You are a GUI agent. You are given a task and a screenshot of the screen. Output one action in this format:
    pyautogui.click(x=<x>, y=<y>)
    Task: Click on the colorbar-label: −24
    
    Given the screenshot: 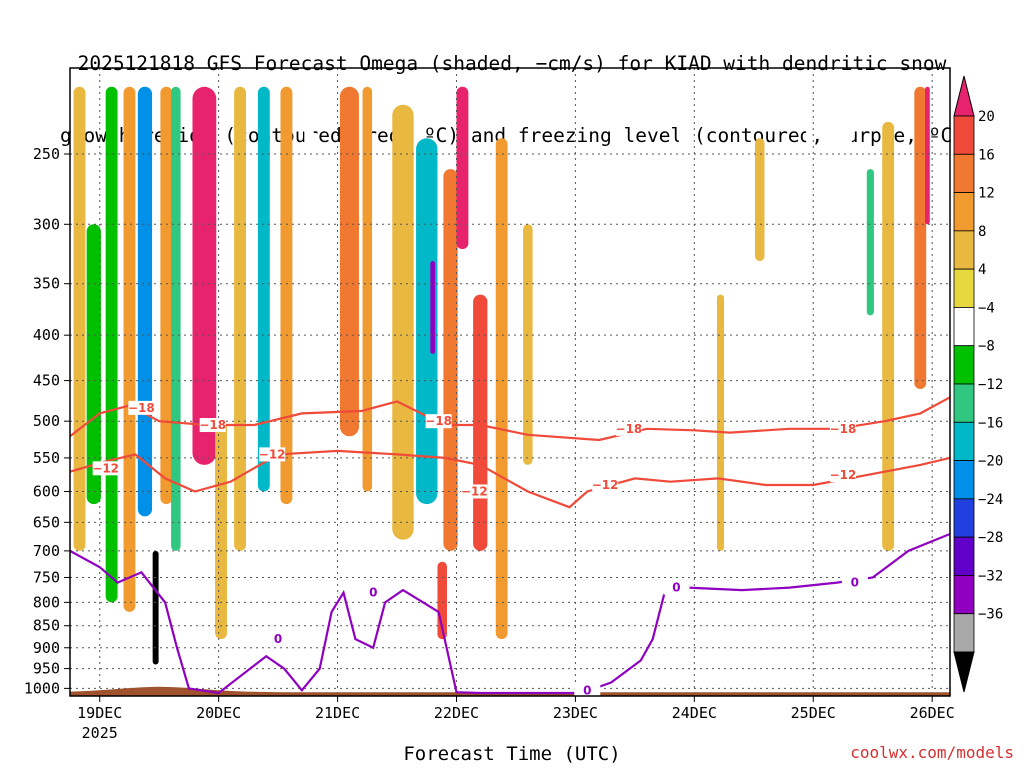 What is the action you would take?
    pyautogui.click(x=990, y=500)
    